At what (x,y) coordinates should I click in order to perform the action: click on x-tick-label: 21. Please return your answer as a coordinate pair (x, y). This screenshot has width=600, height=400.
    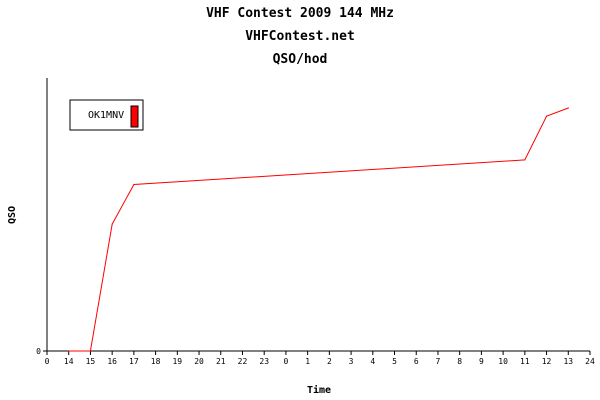
    Looking at the image, I should click on (221, 361).